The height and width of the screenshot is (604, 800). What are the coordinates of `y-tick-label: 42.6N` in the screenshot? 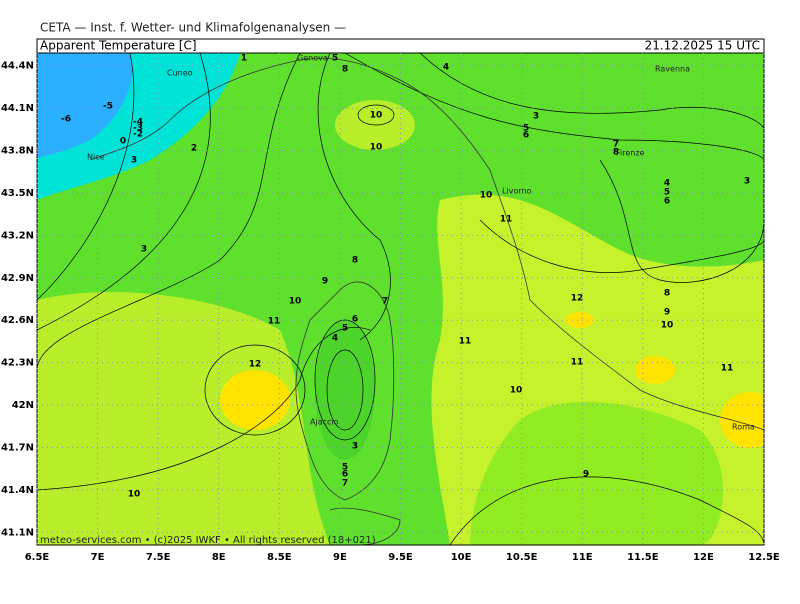 It's located at (17, 320).